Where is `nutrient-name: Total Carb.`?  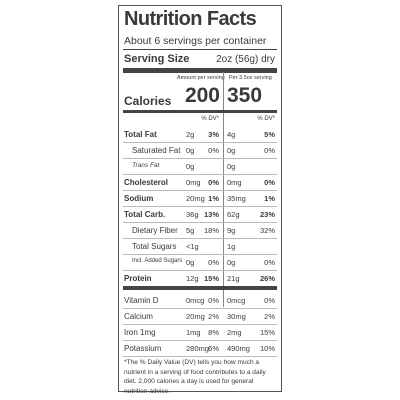
nutrient-name: Total Carb. is located at coordinates (145, 214).